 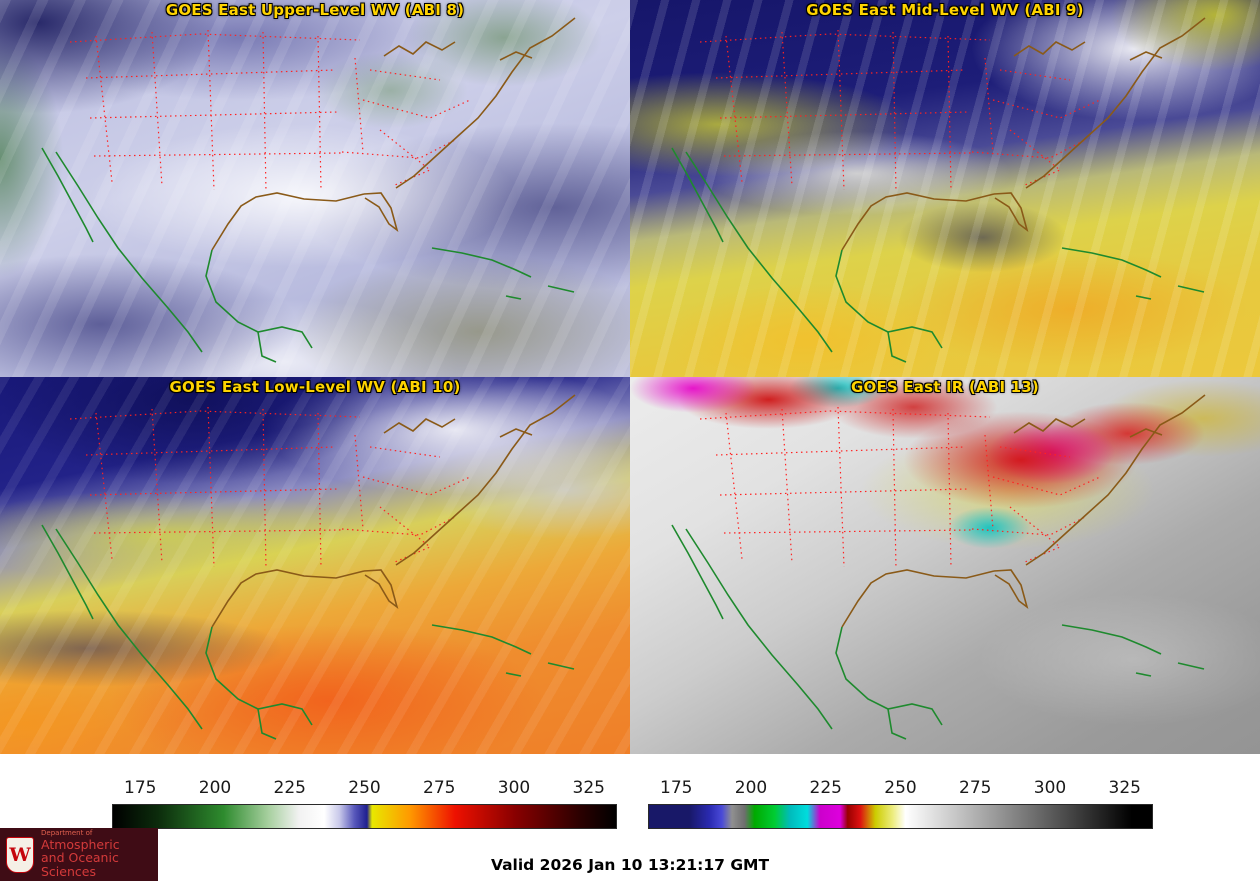 I want to click on logo-line-2: and Oceanic Sciences, so click(x=80, y=865).